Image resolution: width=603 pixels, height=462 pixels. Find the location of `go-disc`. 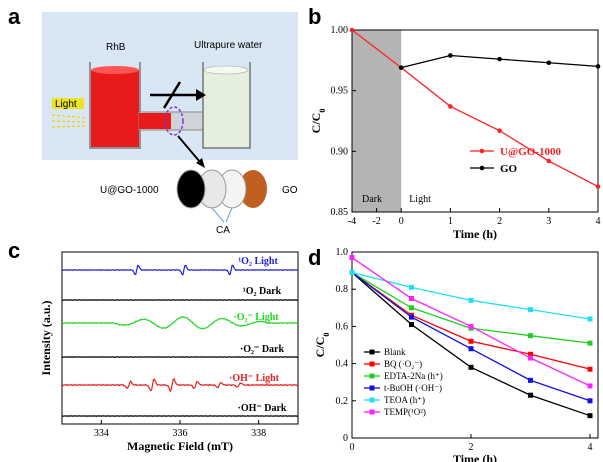

go-disc is located at coordinates (253, 189).